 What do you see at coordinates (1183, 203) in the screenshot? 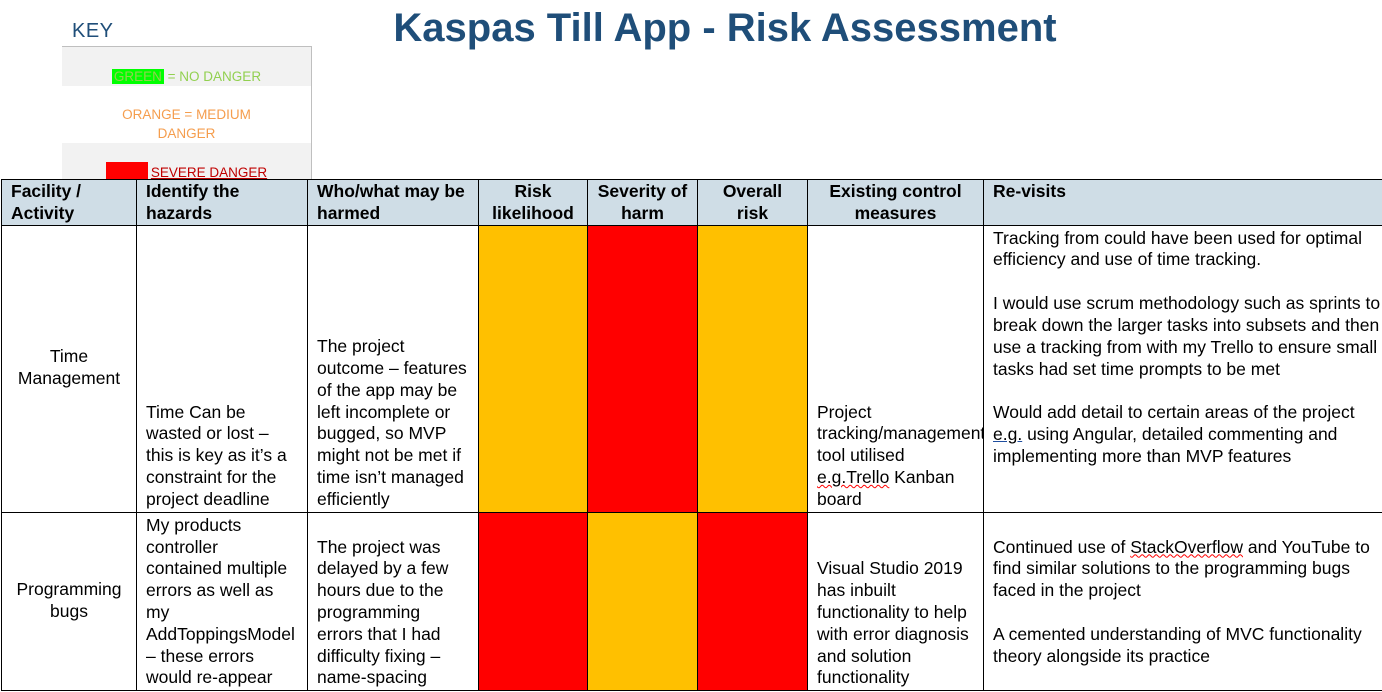
I see `header-revisits: Re-visits` at bounding box center [1183, 203].